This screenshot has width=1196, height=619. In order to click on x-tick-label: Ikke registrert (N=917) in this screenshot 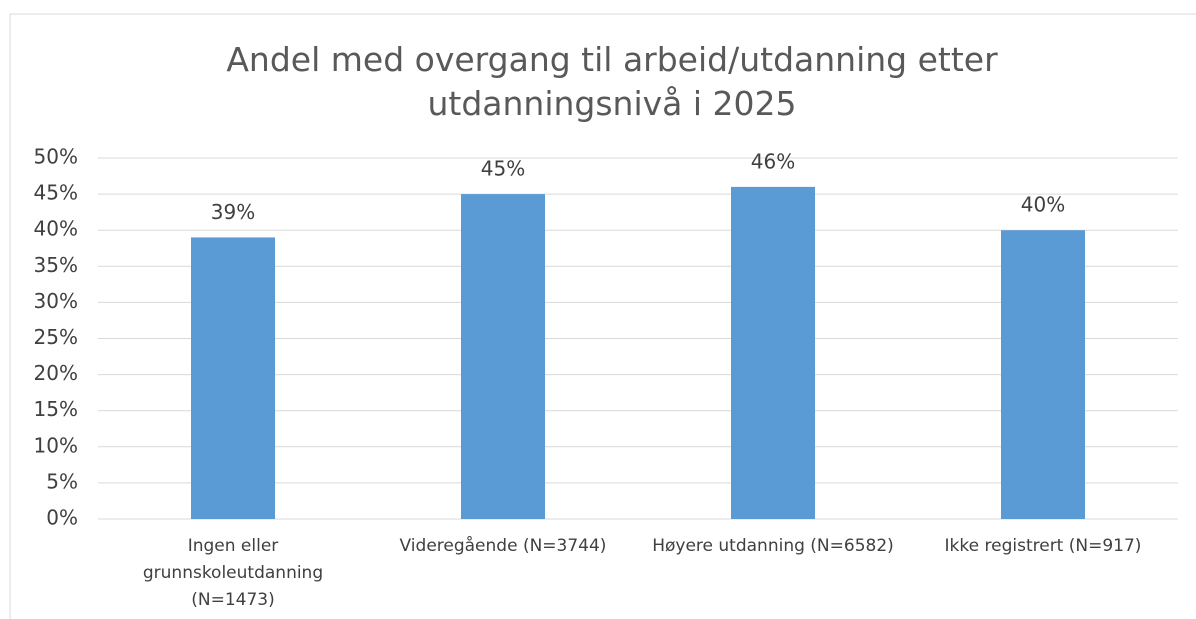, I will do `click(1043, 546)`.